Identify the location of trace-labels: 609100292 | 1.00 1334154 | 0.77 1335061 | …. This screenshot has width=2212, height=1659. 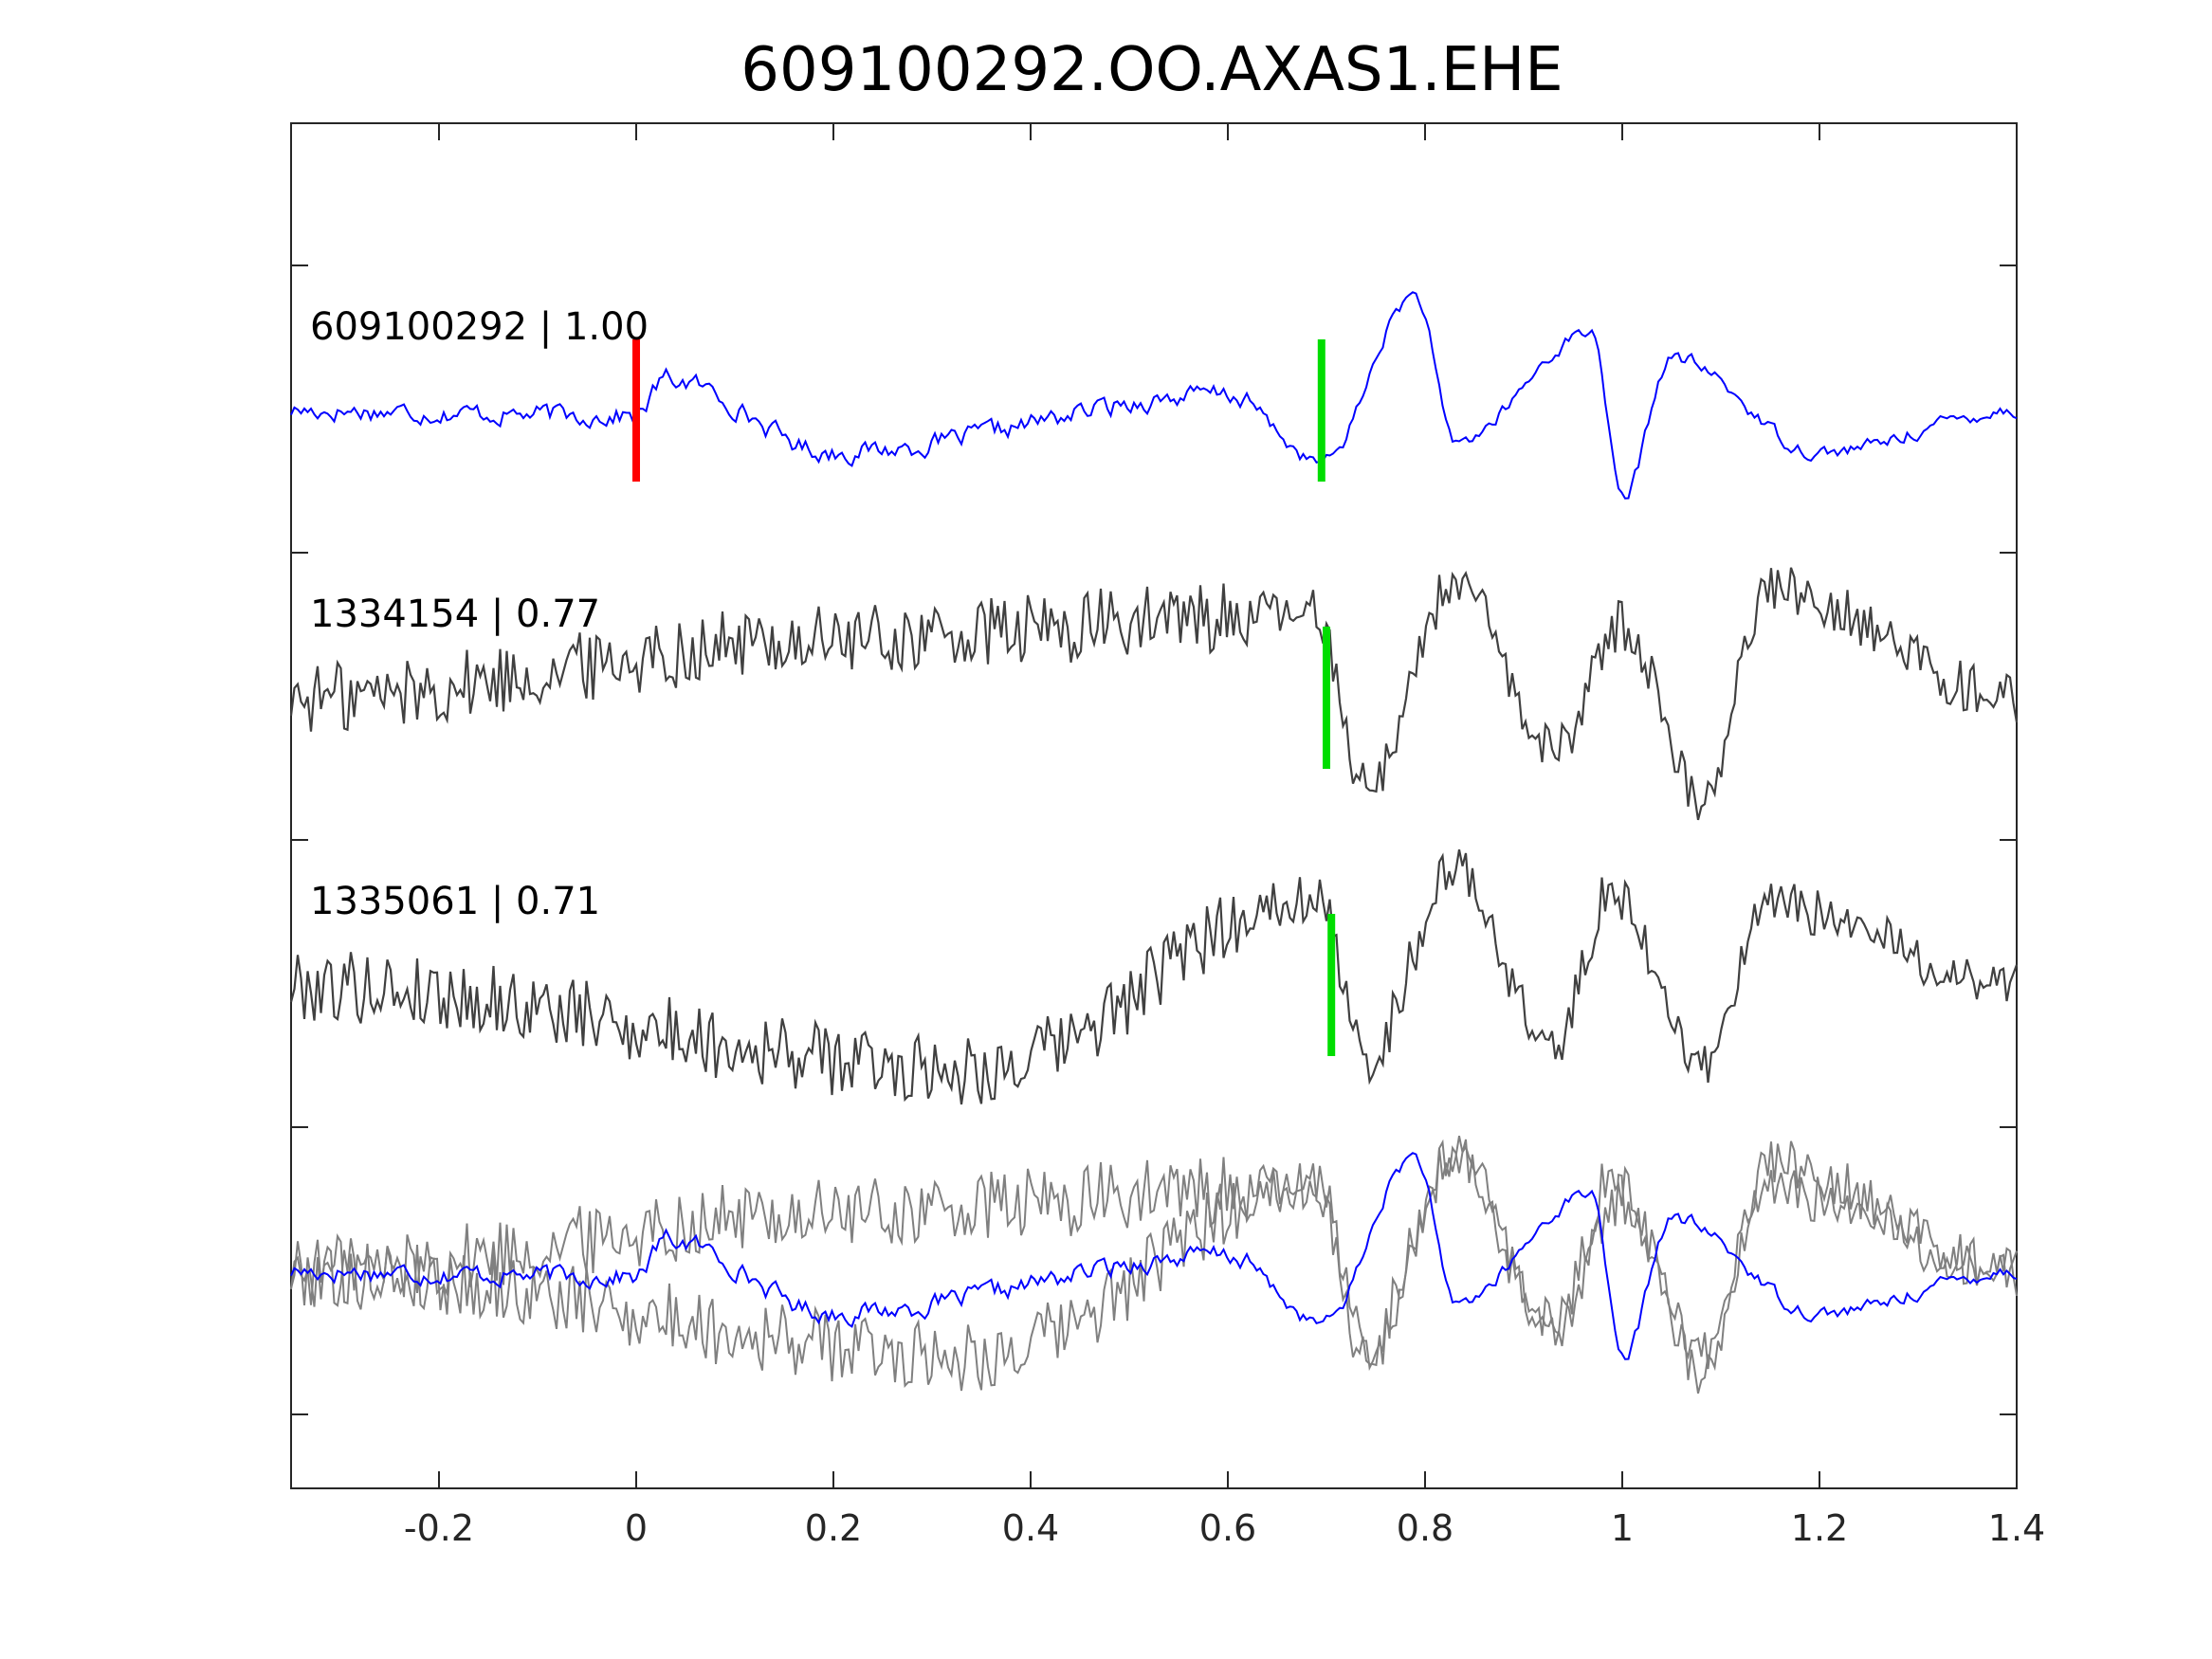
(479, 614).